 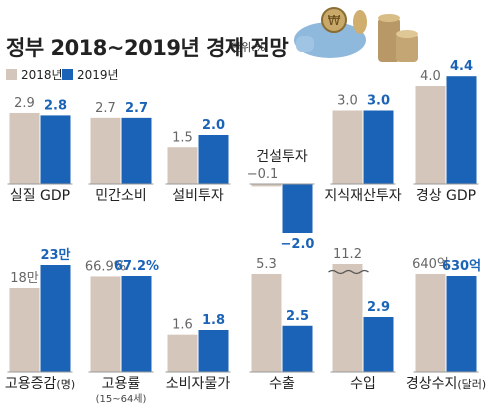 I want to click on data-label-2019-수출: 2.5, so click(x=297, y=316).